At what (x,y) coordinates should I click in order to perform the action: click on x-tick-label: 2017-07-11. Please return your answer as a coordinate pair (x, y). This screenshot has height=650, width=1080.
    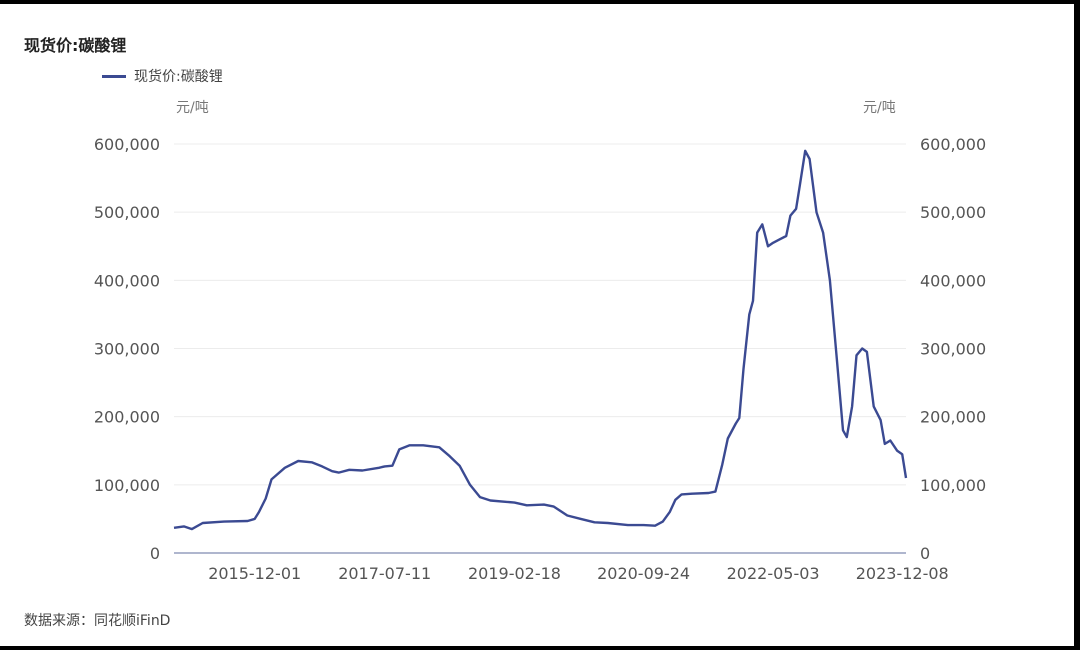
    Looking at the image, I should click on (384, 573).